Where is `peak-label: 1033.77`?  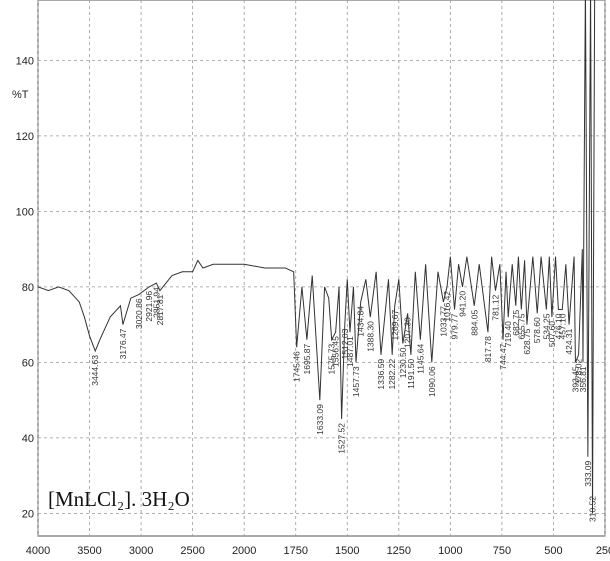 peak-label: 1033.77 is located at coordinates (443, 321).